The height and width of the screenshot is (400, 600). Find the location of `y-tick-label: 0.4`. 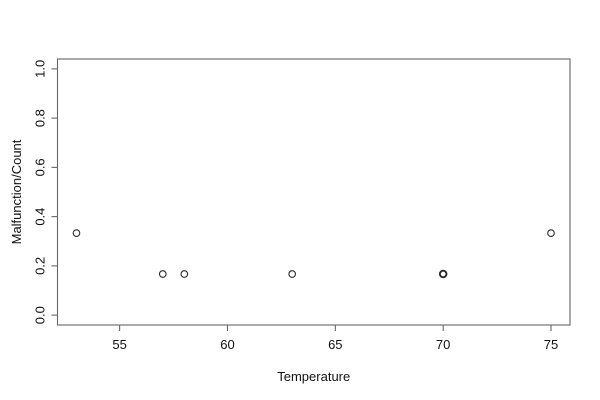

y-tick-label: 0.4 is located at coordinates (40, 217).